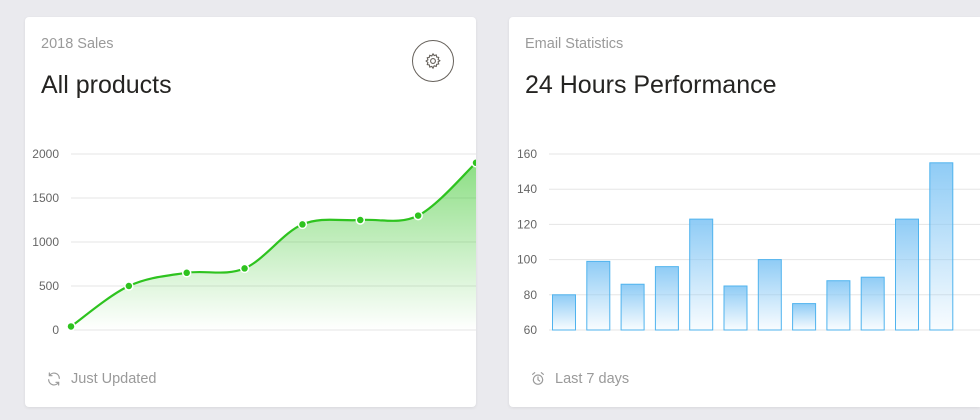 The height and width of the screenshot is (420, 980). What do you see at coordinates (106, 85) in the screenshot?
I see `sales-title: All products` at bounding box center [106, 85].